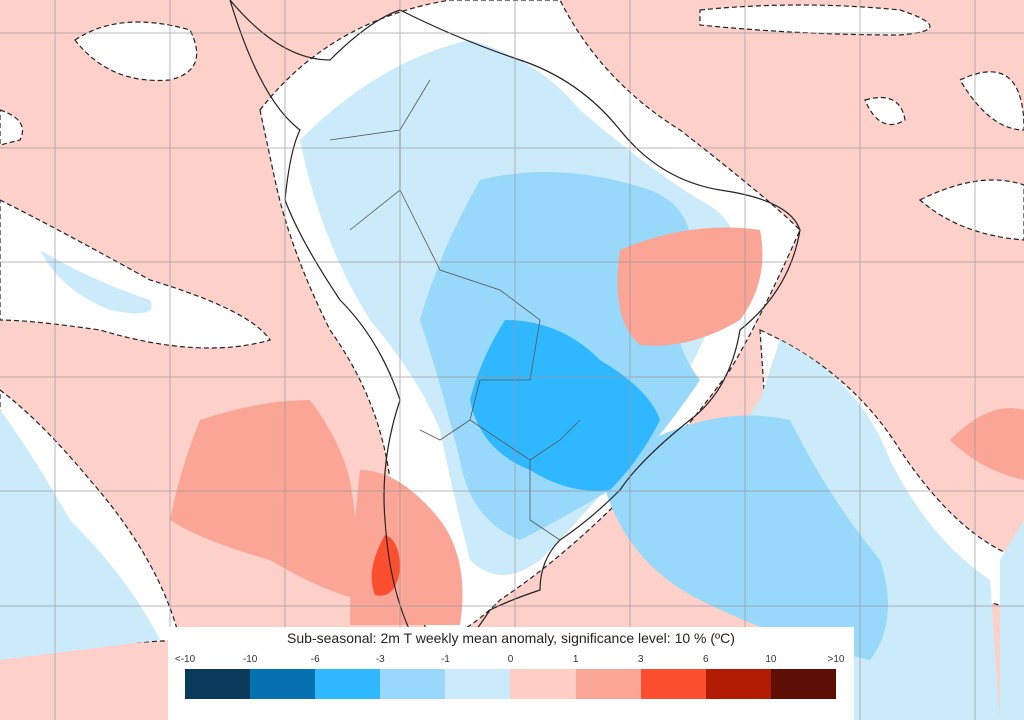 Image resolution: width=1024 pixels, height=720 pixels. I want to click on legend-tick: >10, so click(836, 659).